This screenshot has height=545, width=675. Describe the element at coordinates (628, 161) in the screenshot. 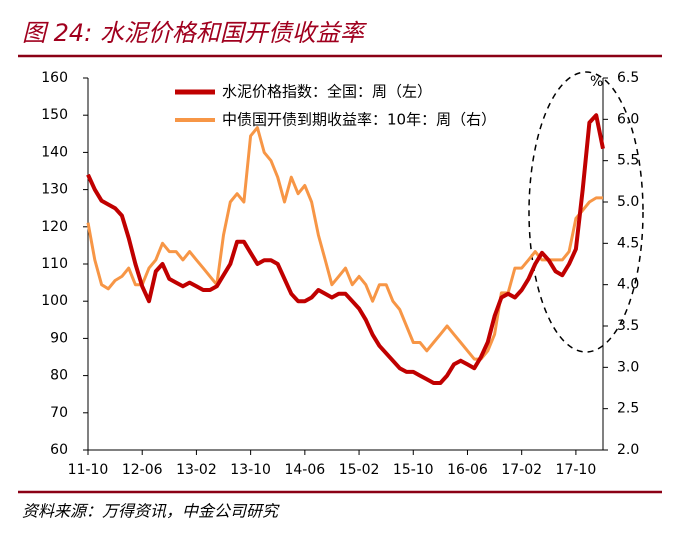

I see `y2-tick-label: 5.5` at that location.